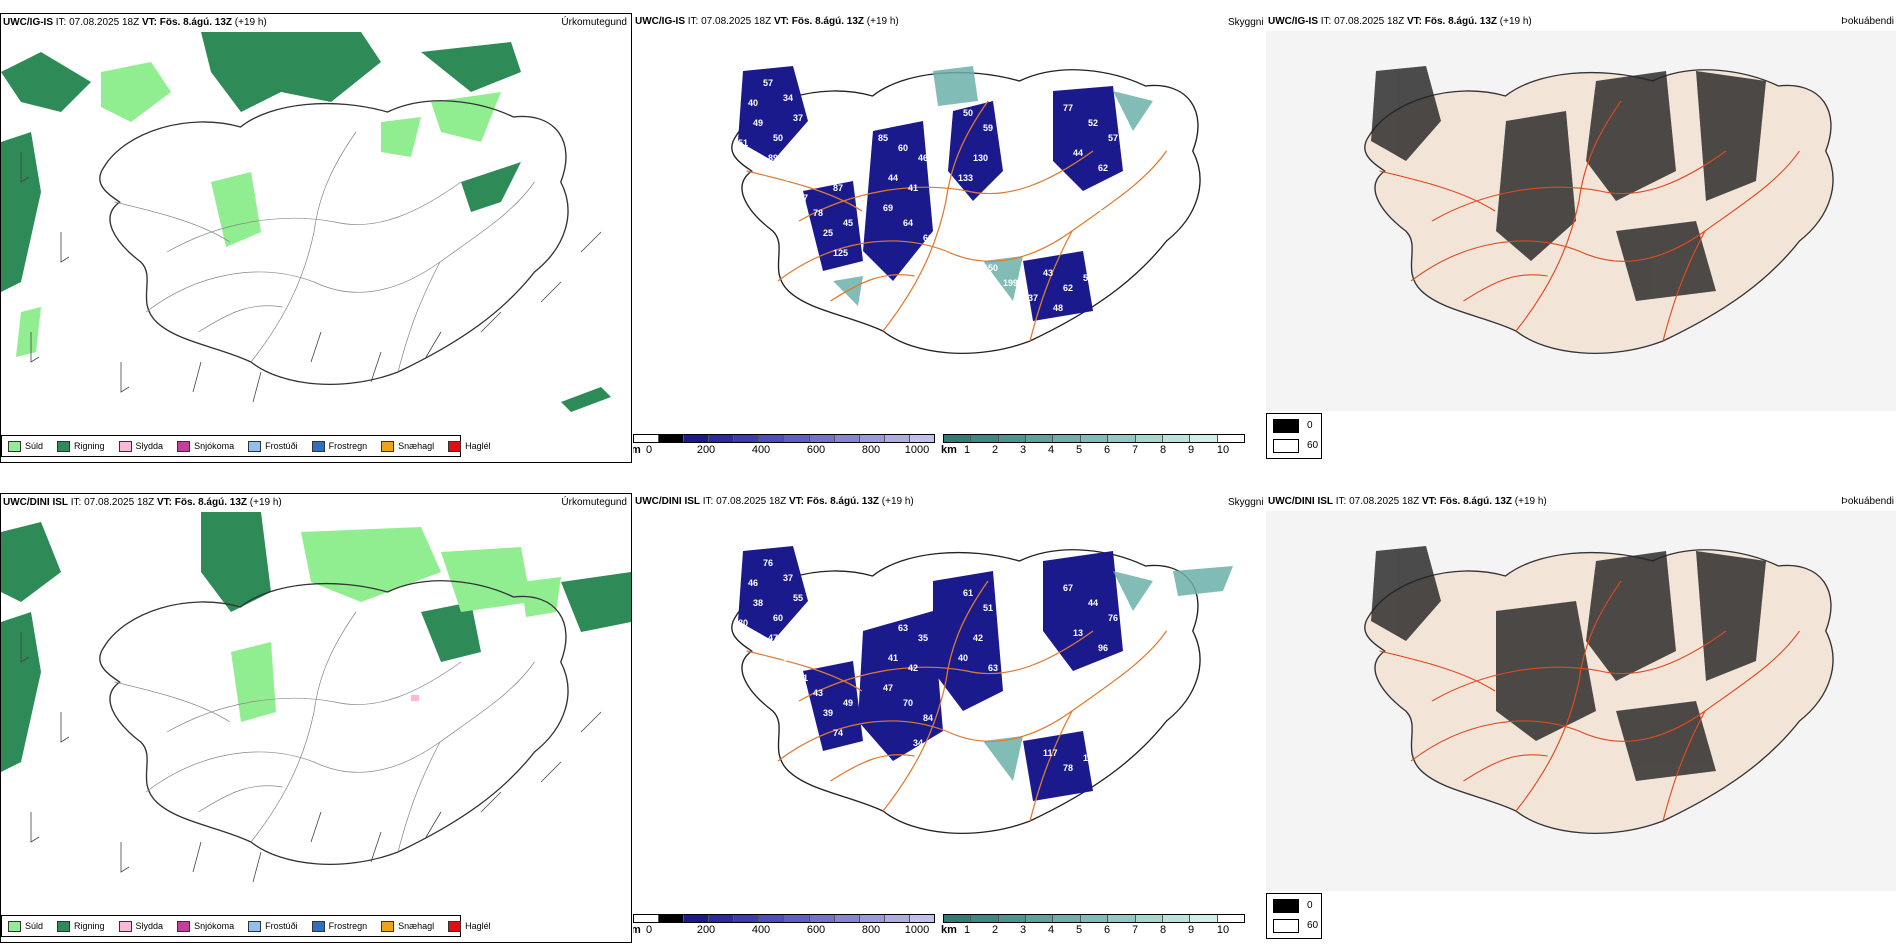  Describe the element at coordinates (816, 450) in the screenshot. I see `height-tick: 600` at that location.